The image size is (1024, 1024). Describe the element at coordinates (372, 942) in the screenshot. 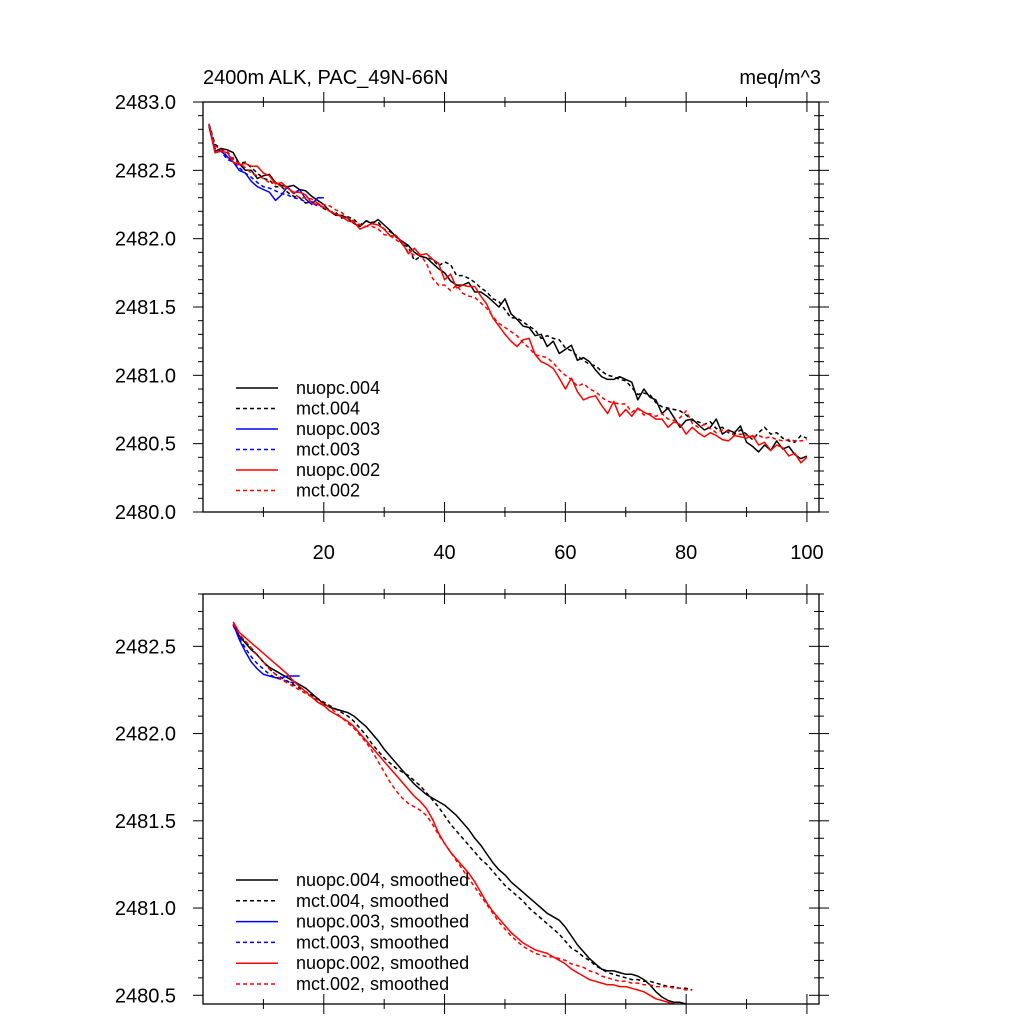

I see `legend-label: mct.003, smoothed` at that location.